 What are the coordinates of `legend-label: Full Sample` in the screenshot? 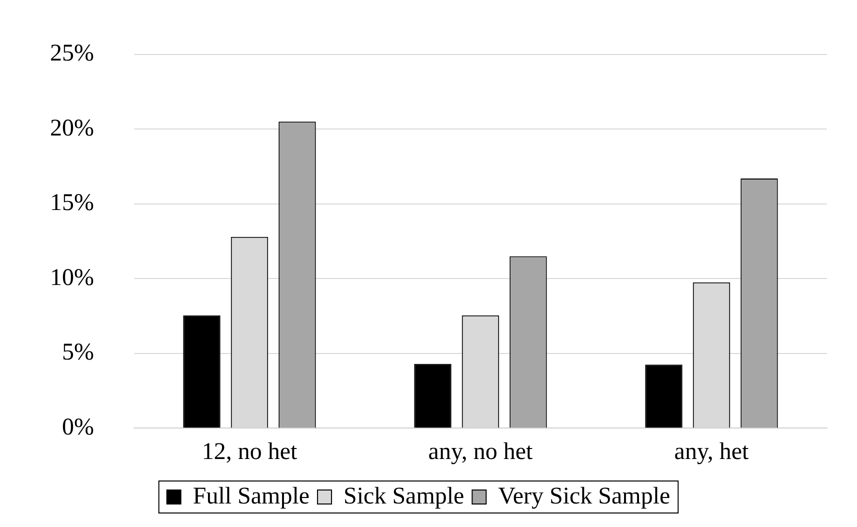 It's located at (251, 496).